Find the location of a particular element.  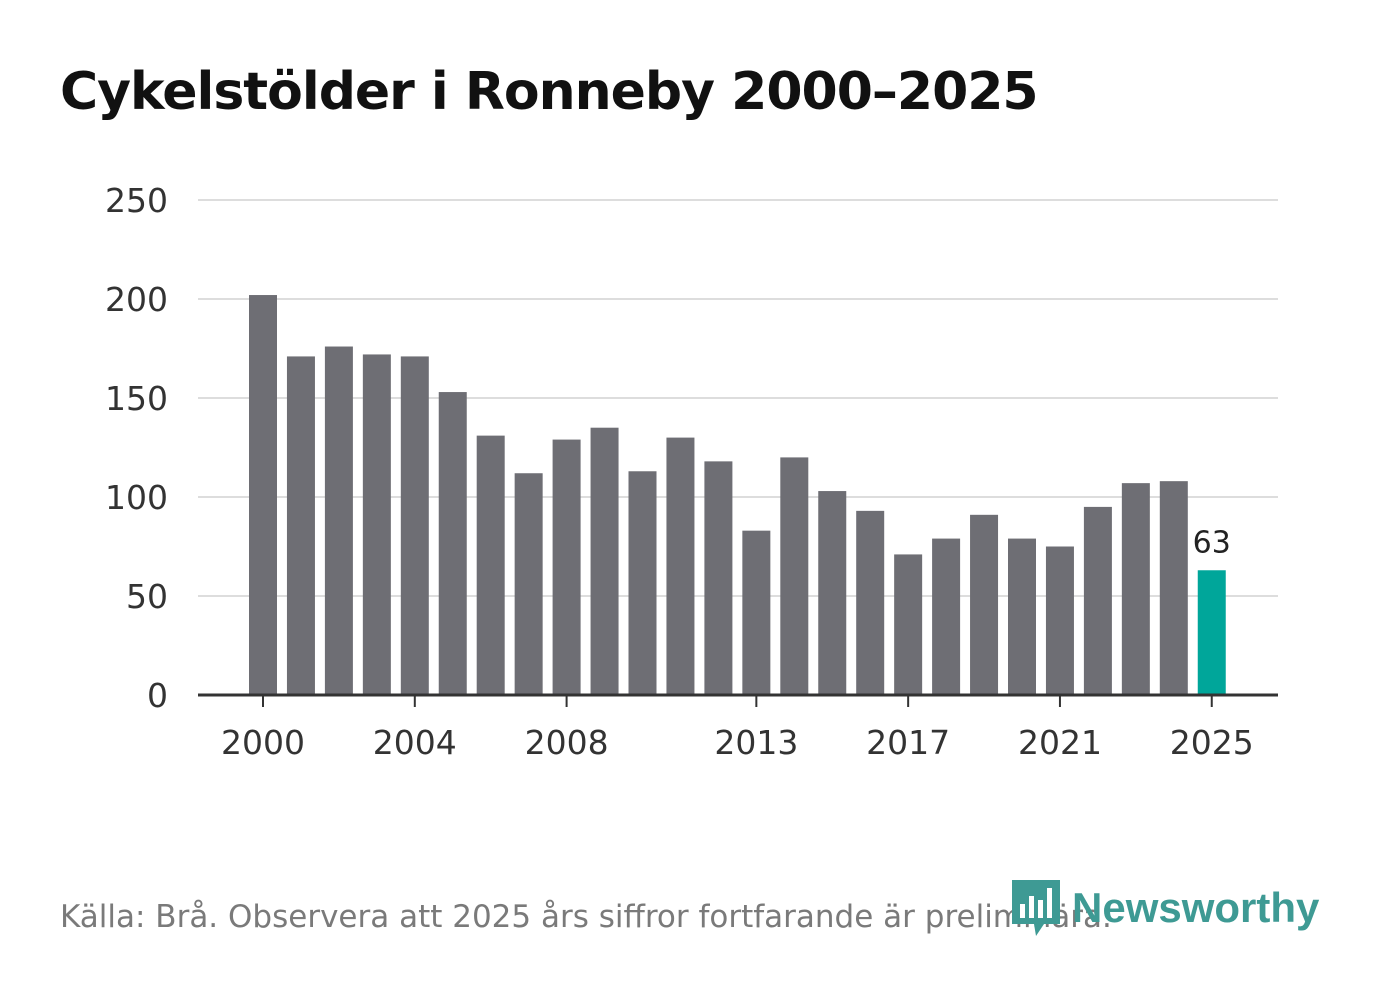

bar-2001 is located at coordinates (300, 525).